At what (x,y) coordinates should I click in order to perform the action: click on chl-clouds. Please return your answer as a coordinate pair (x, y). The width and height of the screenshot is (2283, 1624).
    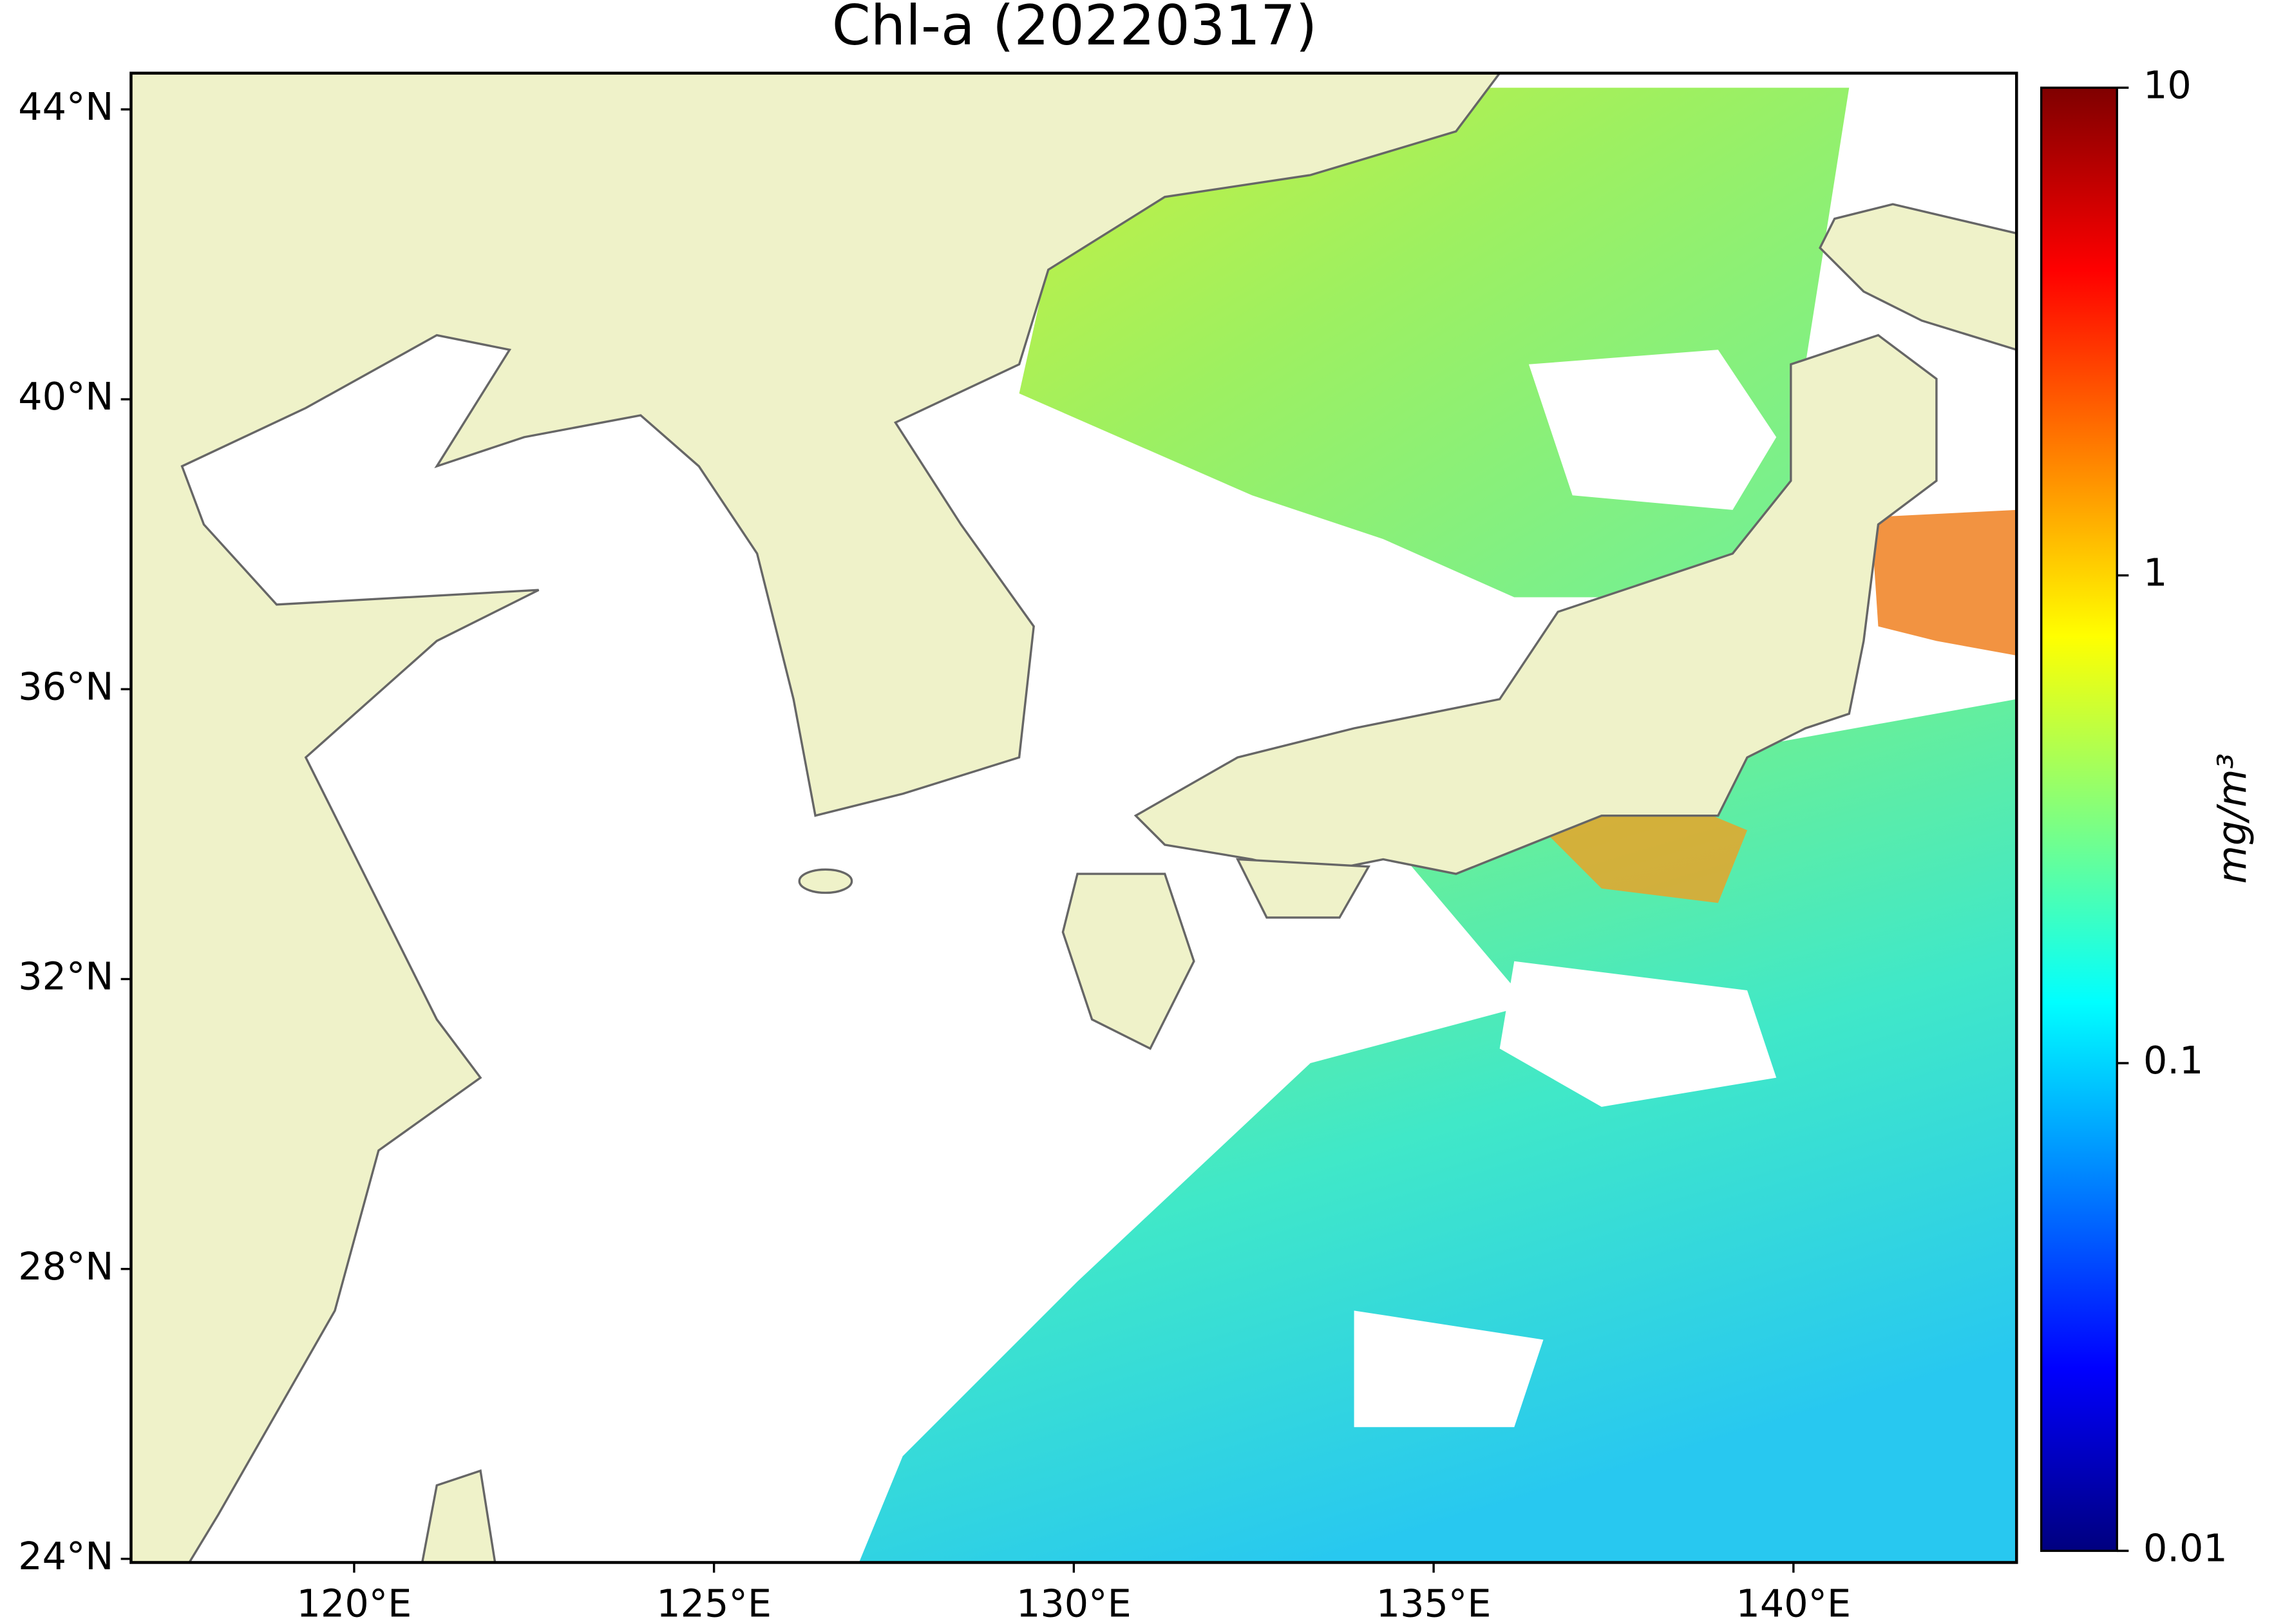
    Looking at the image, I should click on (1652, 430).